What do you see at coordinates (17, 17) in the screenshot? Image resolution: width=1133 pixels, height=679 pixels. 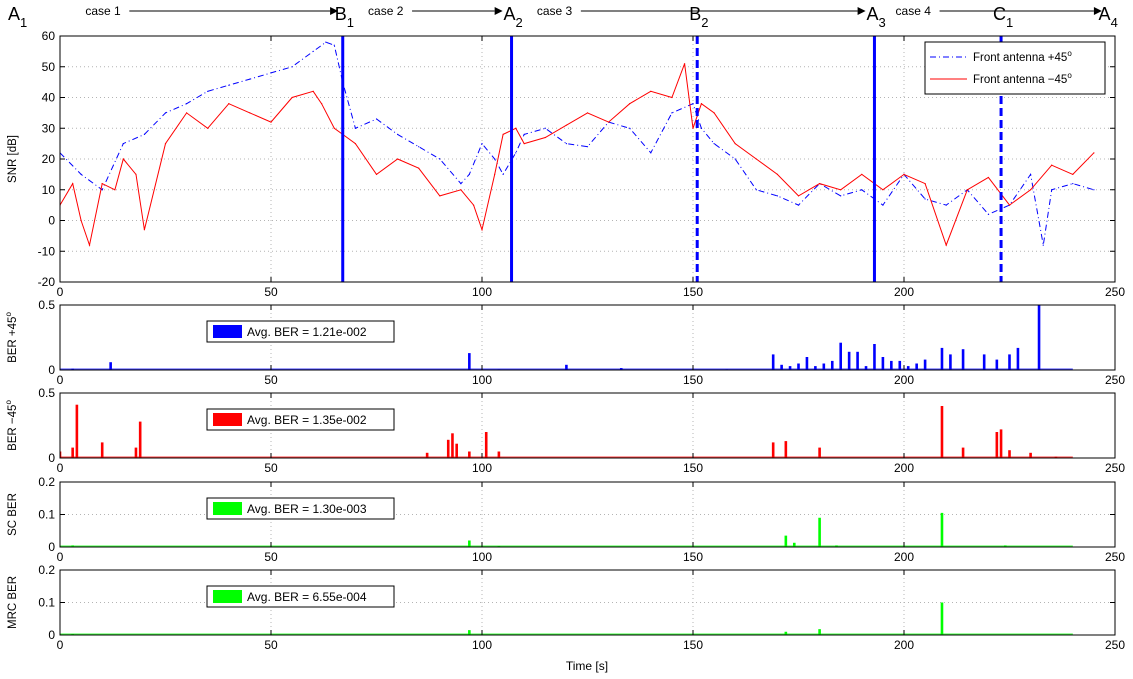 I see `point-label: A1` at bounding box center [17, 17].